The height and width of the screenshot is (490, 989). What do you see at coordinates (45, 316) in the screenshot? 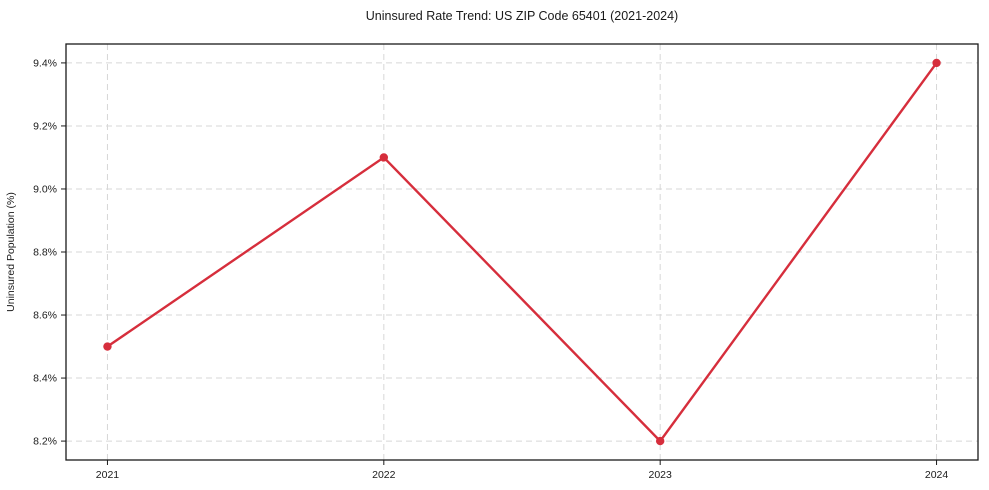
I see `y-tick-label: 8.6%` at bounding box center [45, 316].